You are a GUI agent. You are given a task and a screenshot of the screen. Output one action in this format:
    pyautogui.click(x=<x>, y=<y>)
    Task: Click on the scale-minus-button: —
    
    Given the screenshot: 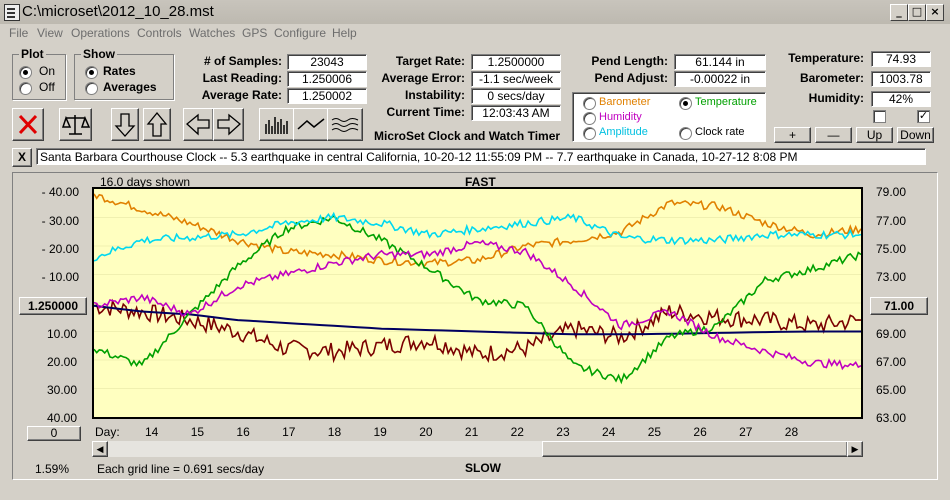 What is the action you would take?
    pyautogui.click(x=833, y=135)
    